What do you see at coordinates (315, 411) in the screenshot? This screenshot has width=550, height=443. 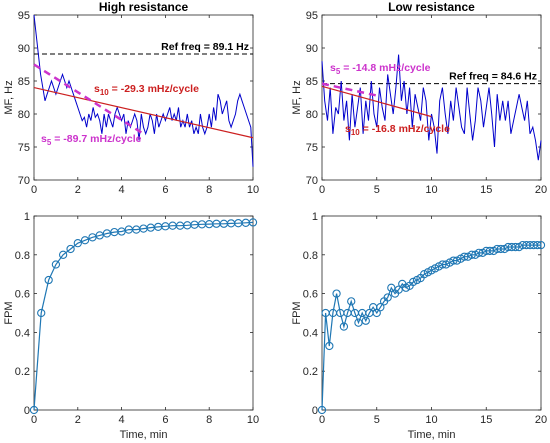 I see `y-tick-label: 0` at bounding box center [315, 411].